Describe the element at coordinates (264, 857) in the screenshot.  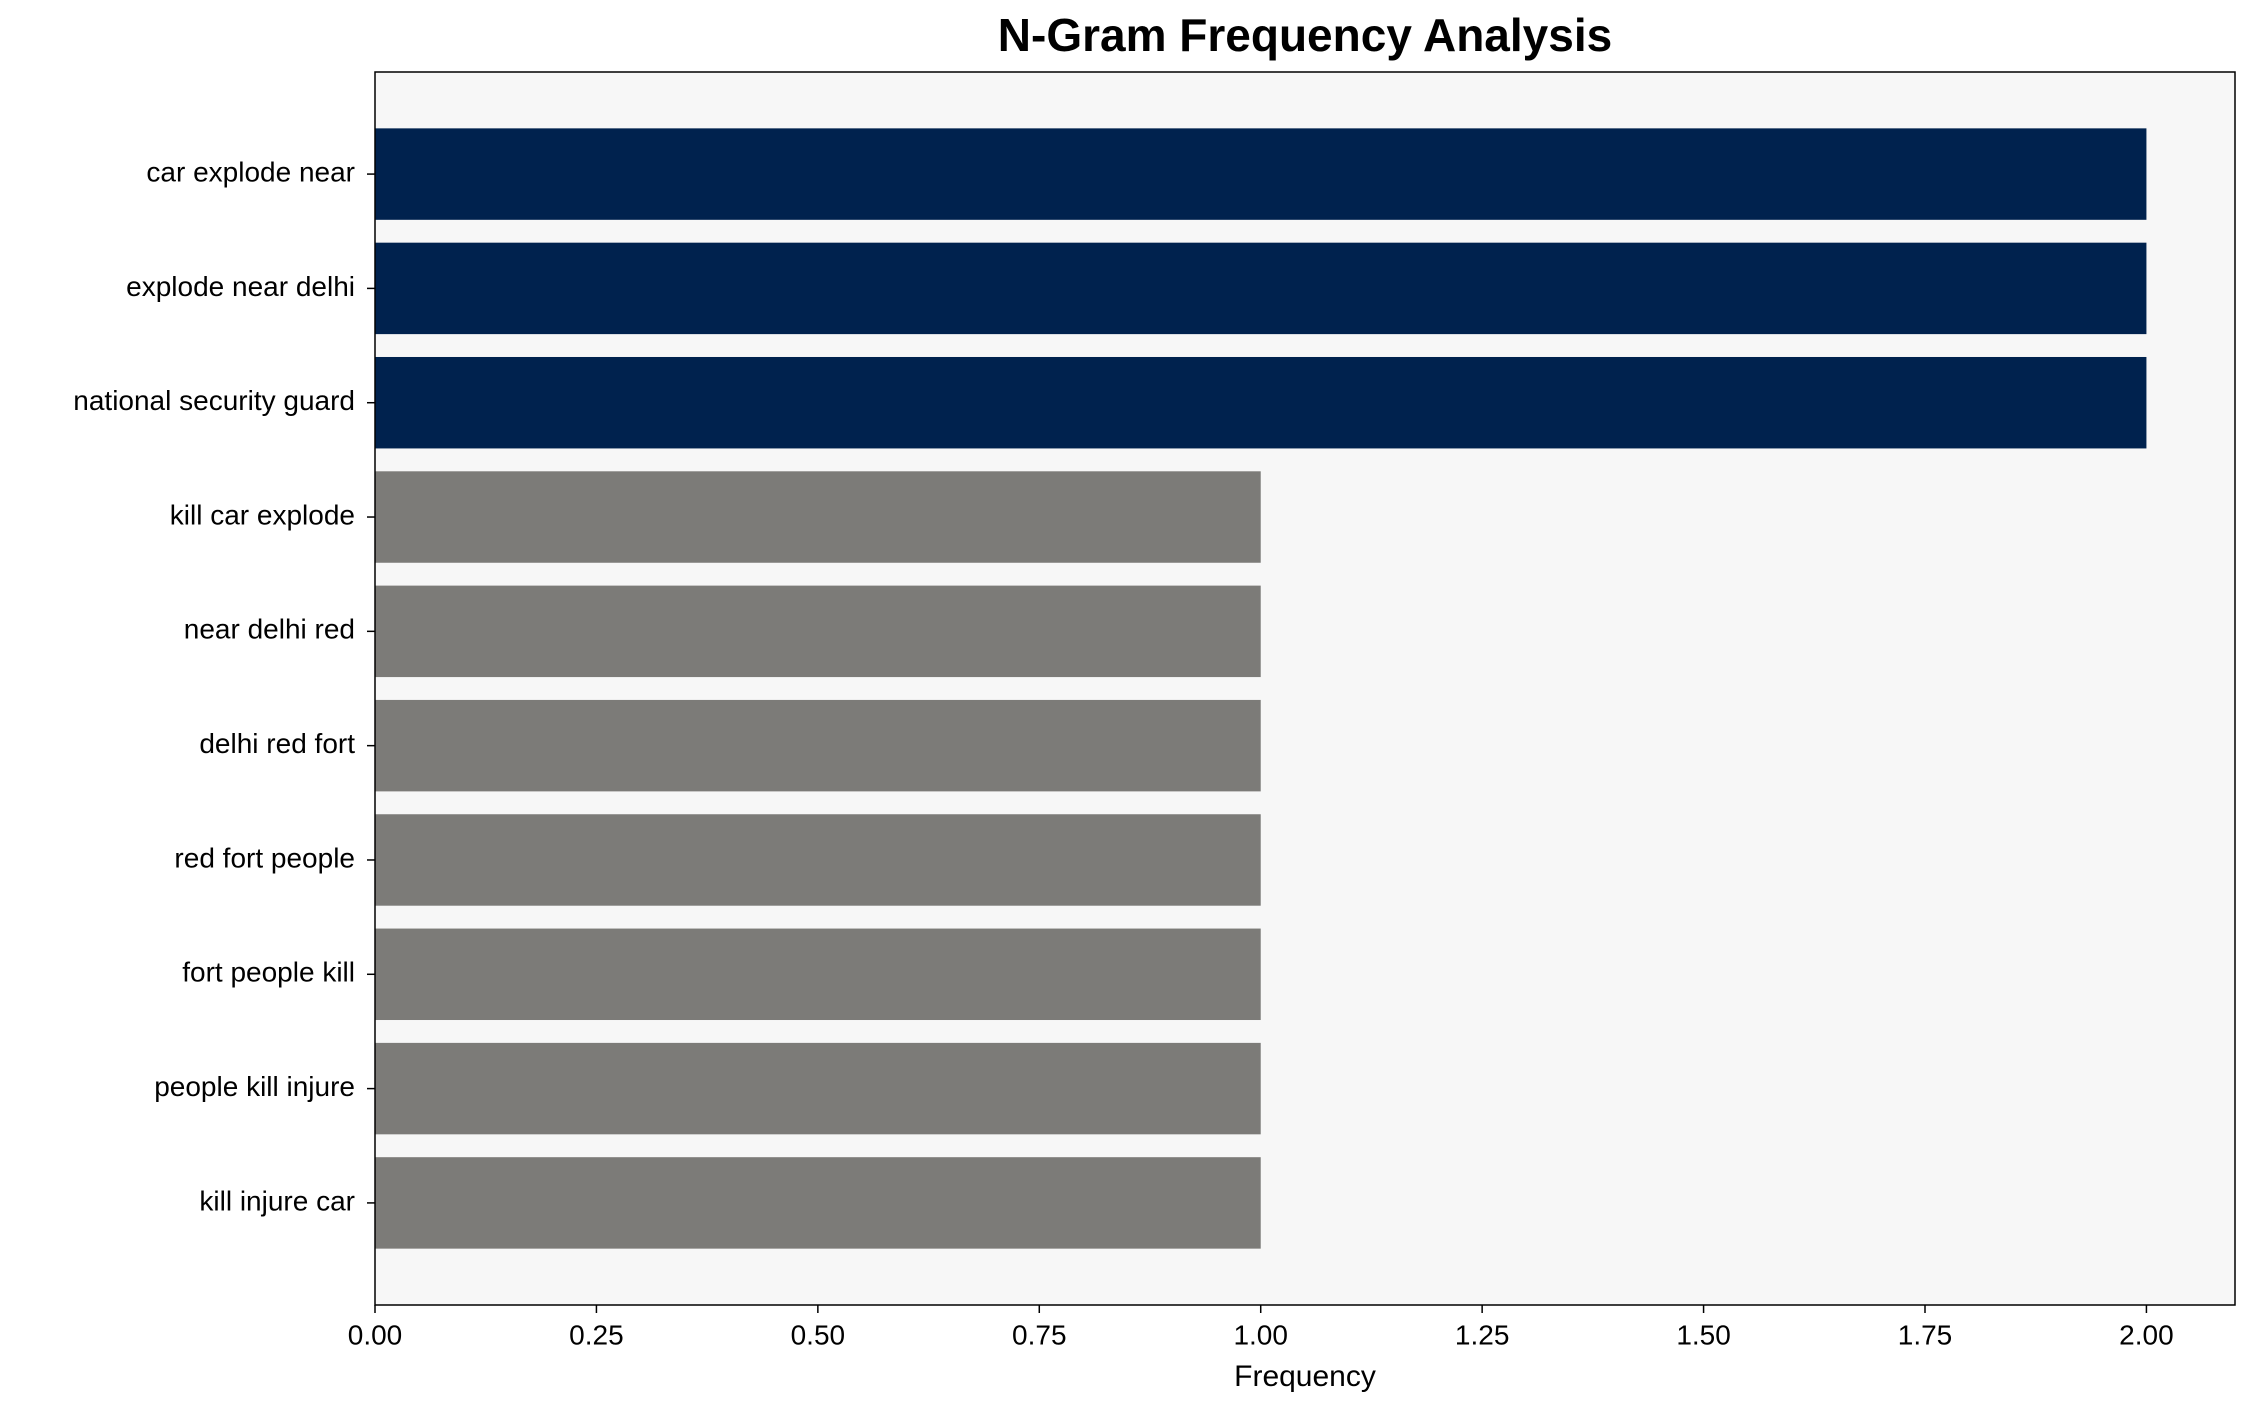
I see `y-tick-label: red fort people` at that location.